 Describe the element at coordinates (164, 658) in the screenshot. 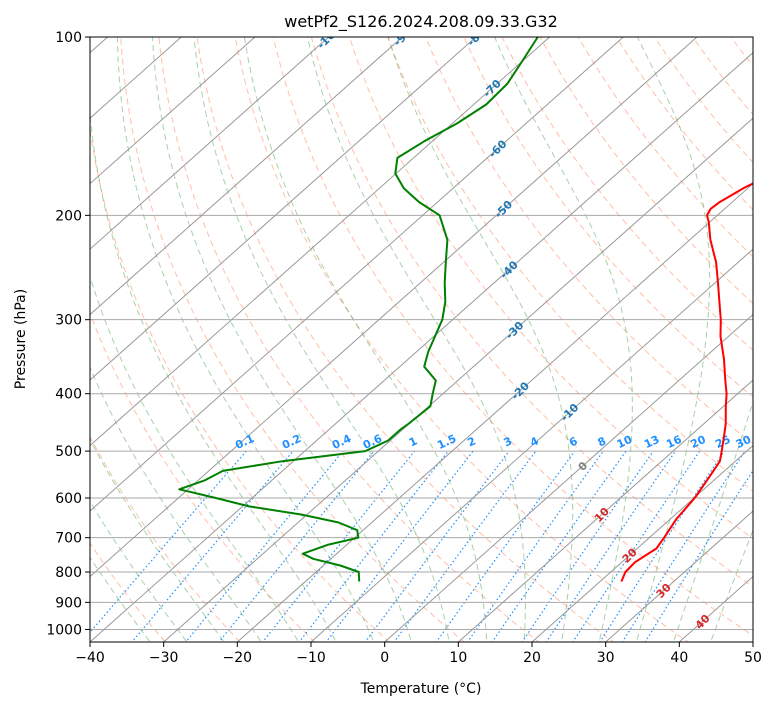

I see `x-tick-label: −30` at that location.